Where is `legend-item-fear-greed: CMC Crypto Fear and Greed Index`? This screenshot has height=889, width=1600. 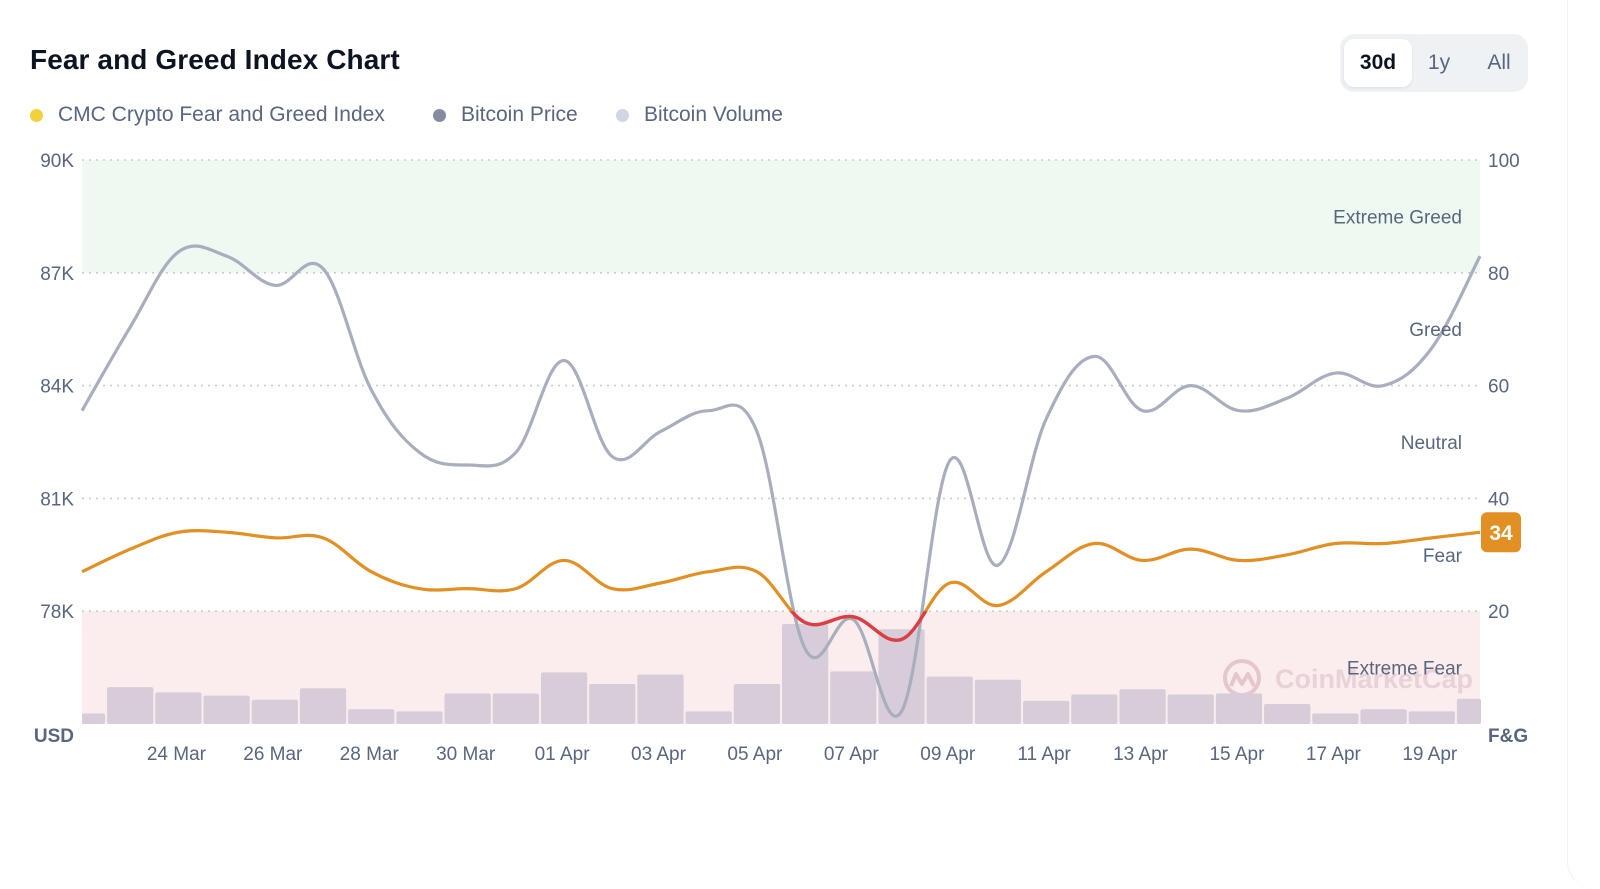 legend-item-fear-greed: CMC Crypto Fear and Greed Index is located at coordinates (220, 115).